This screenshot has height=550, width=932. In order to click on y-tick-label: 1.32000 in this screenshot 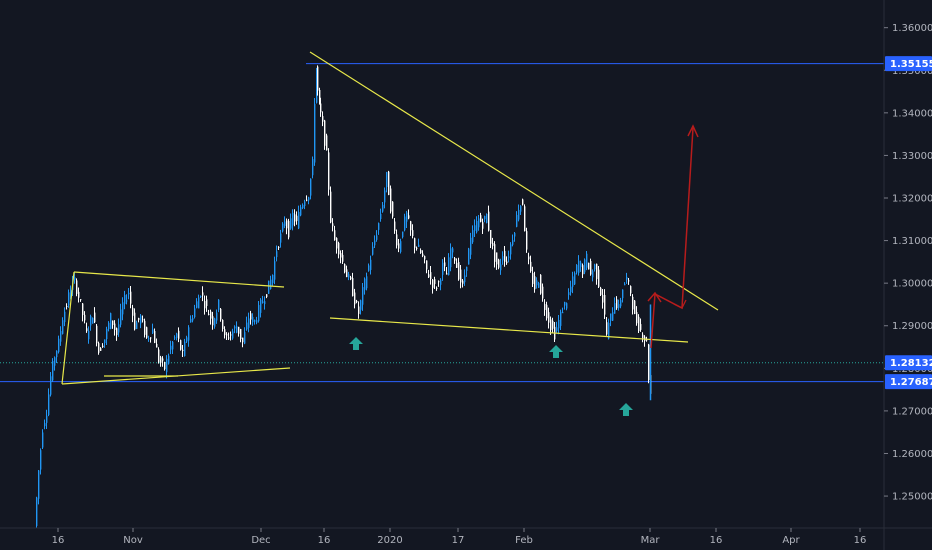, I will do `click(912, 199)`.